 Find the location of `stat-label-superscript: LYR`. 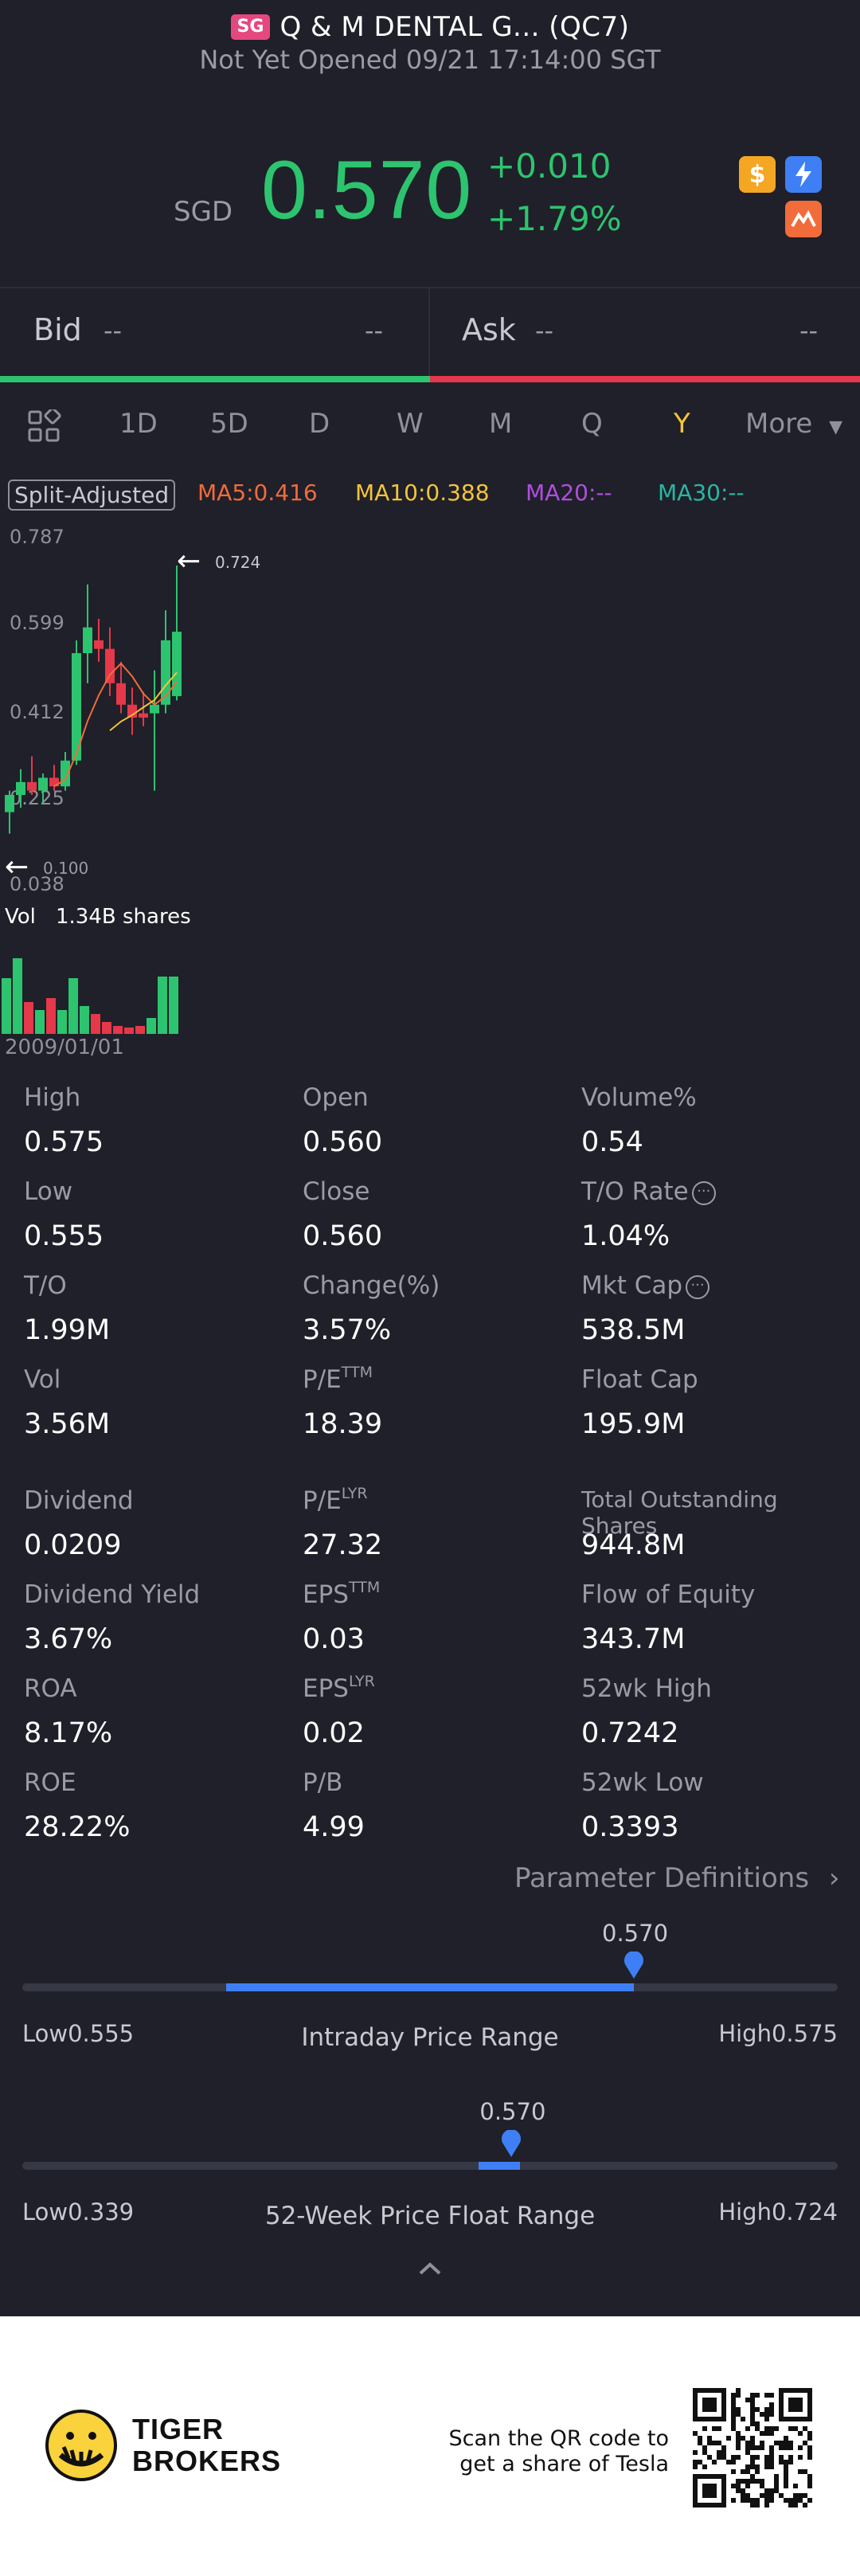

stat-label-superscript: LYR is located at coordinates (361, 1681).